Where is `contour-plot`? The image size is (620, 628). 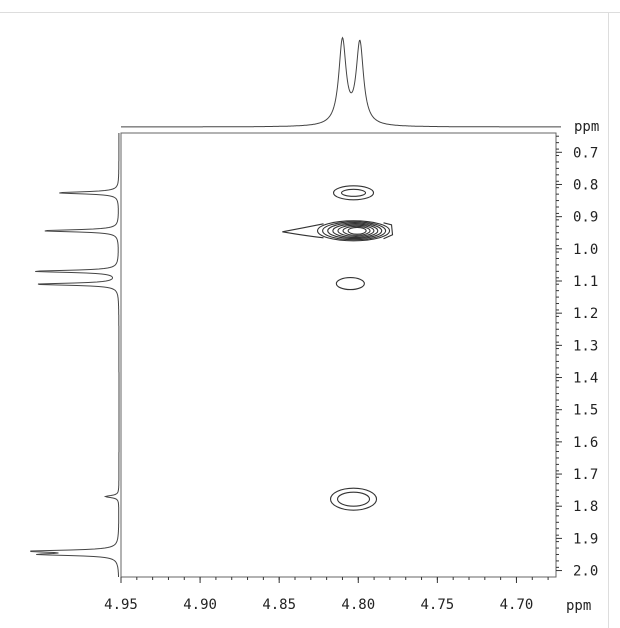
contour-plot is located at coordinates (338, 348).